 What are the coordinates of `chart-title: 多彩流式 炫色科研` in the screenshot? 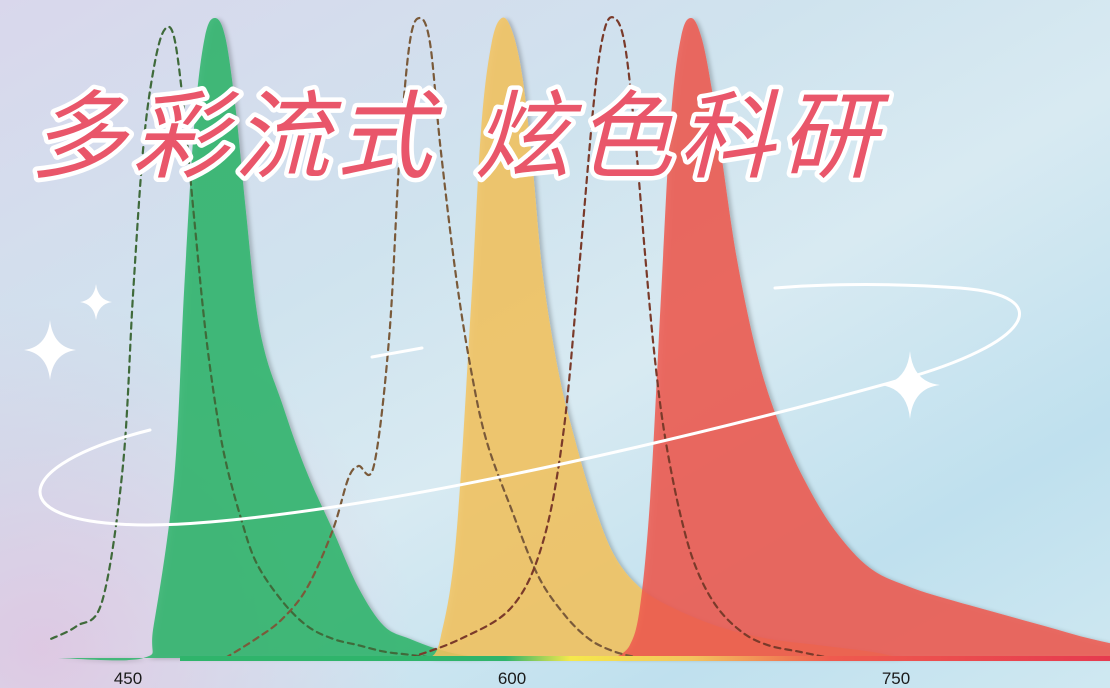 It's located at (460, 137).